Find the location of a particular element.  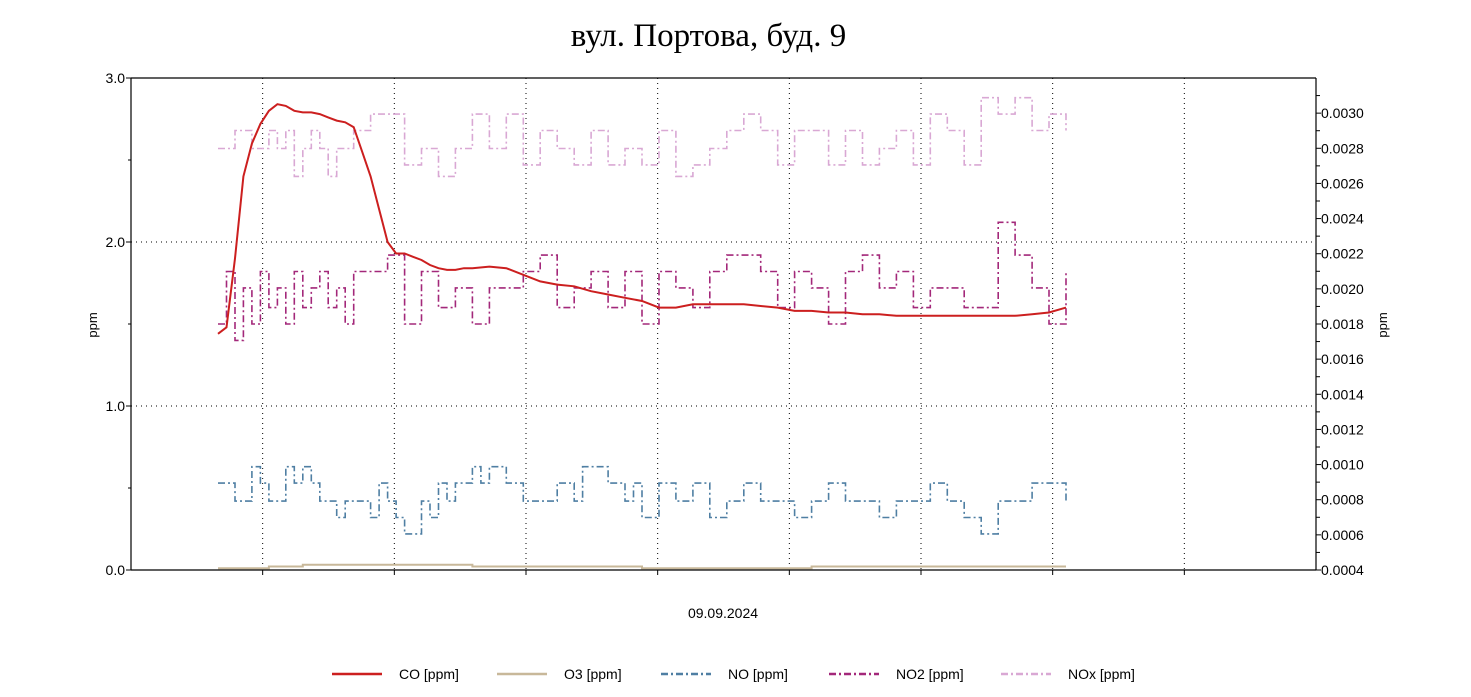

y-tick-label-right: 0.0010 is located at coordinates (1342, 465).